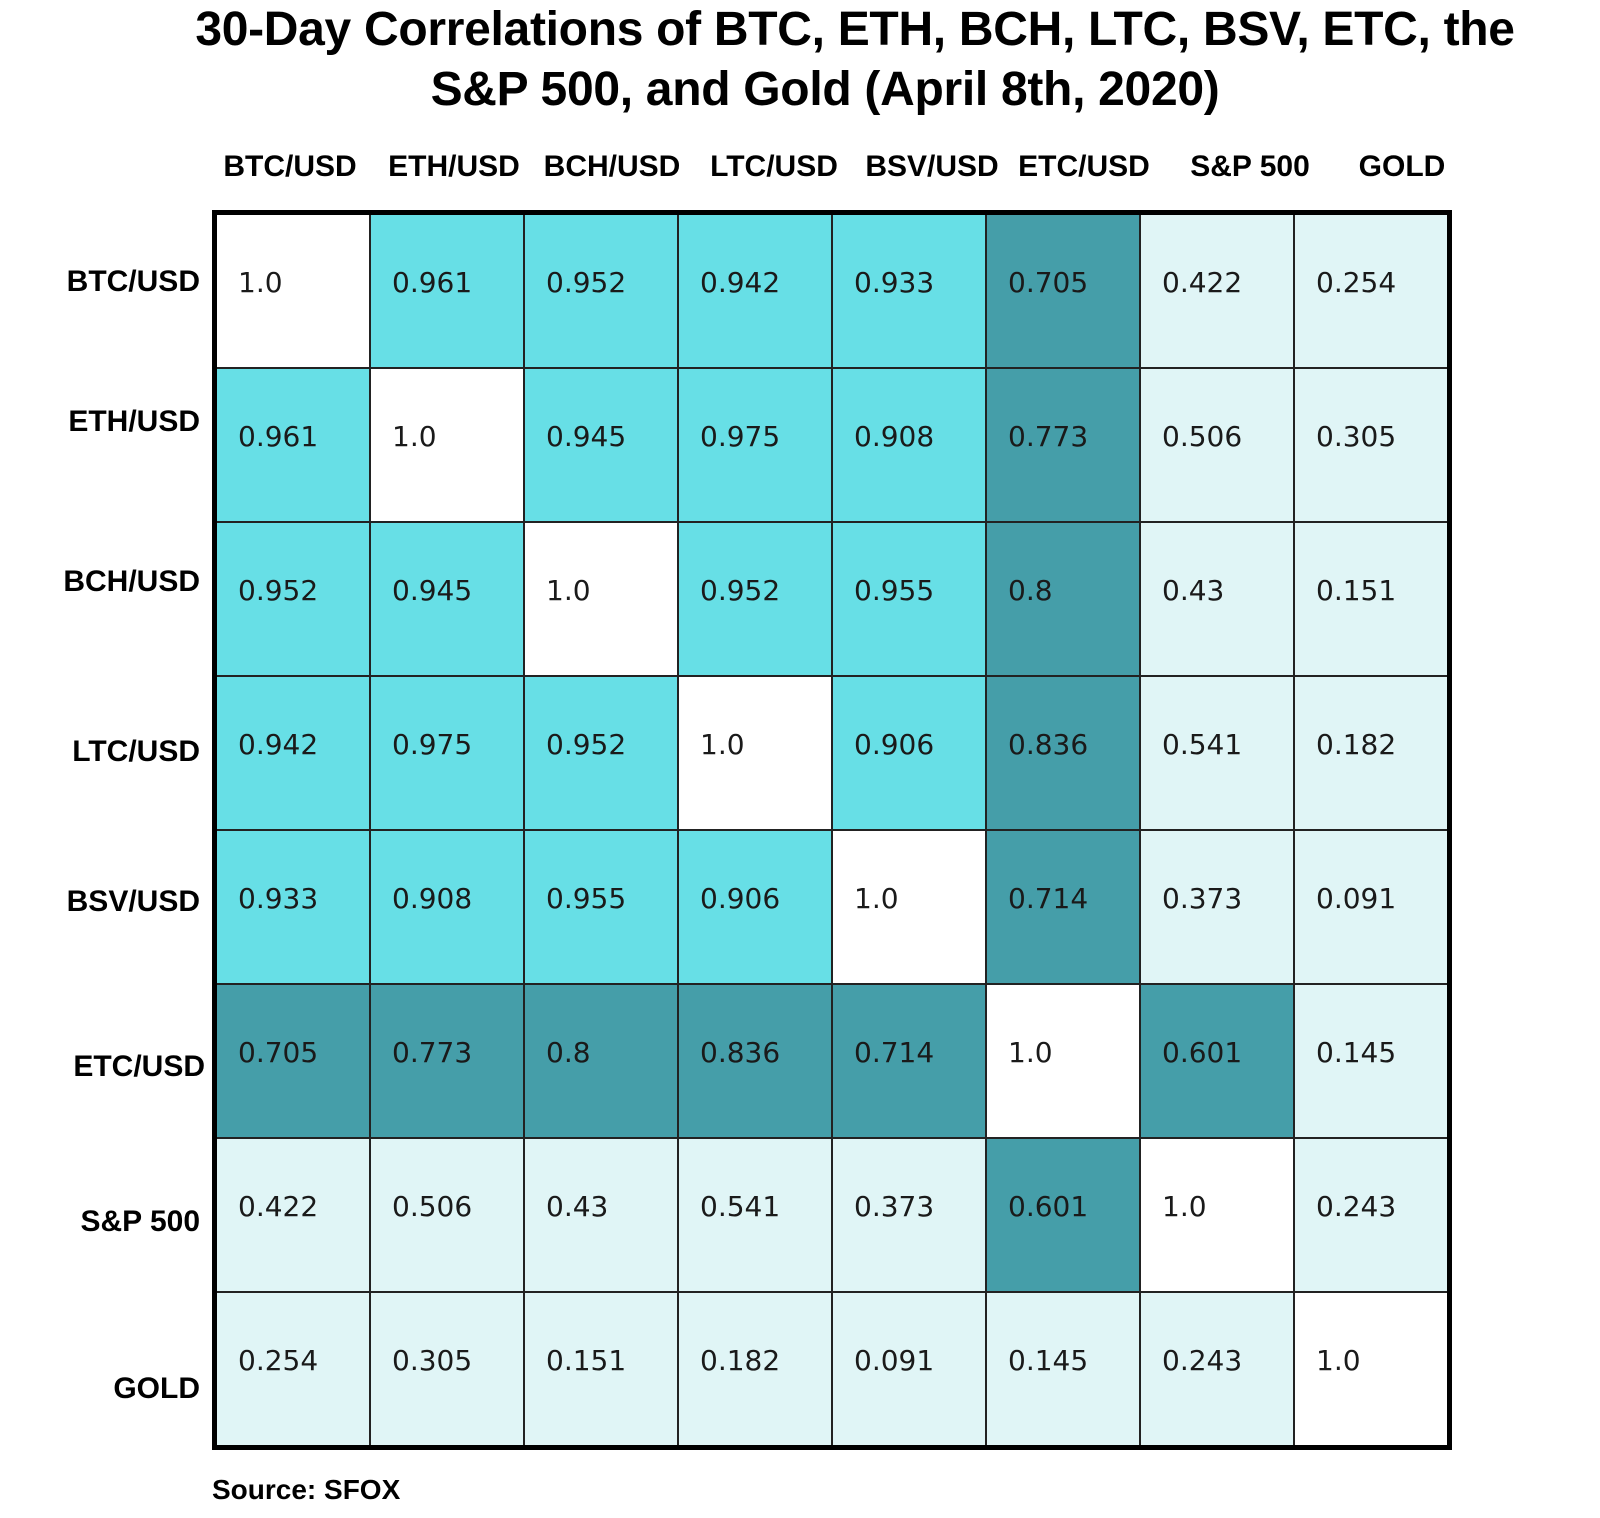 This screenshot has width=1600, height=1518. Describe the element at coordinates (740, 1052) in the screenshot. I see `heatmap-cell-label-5-3: 0.836` at that location.